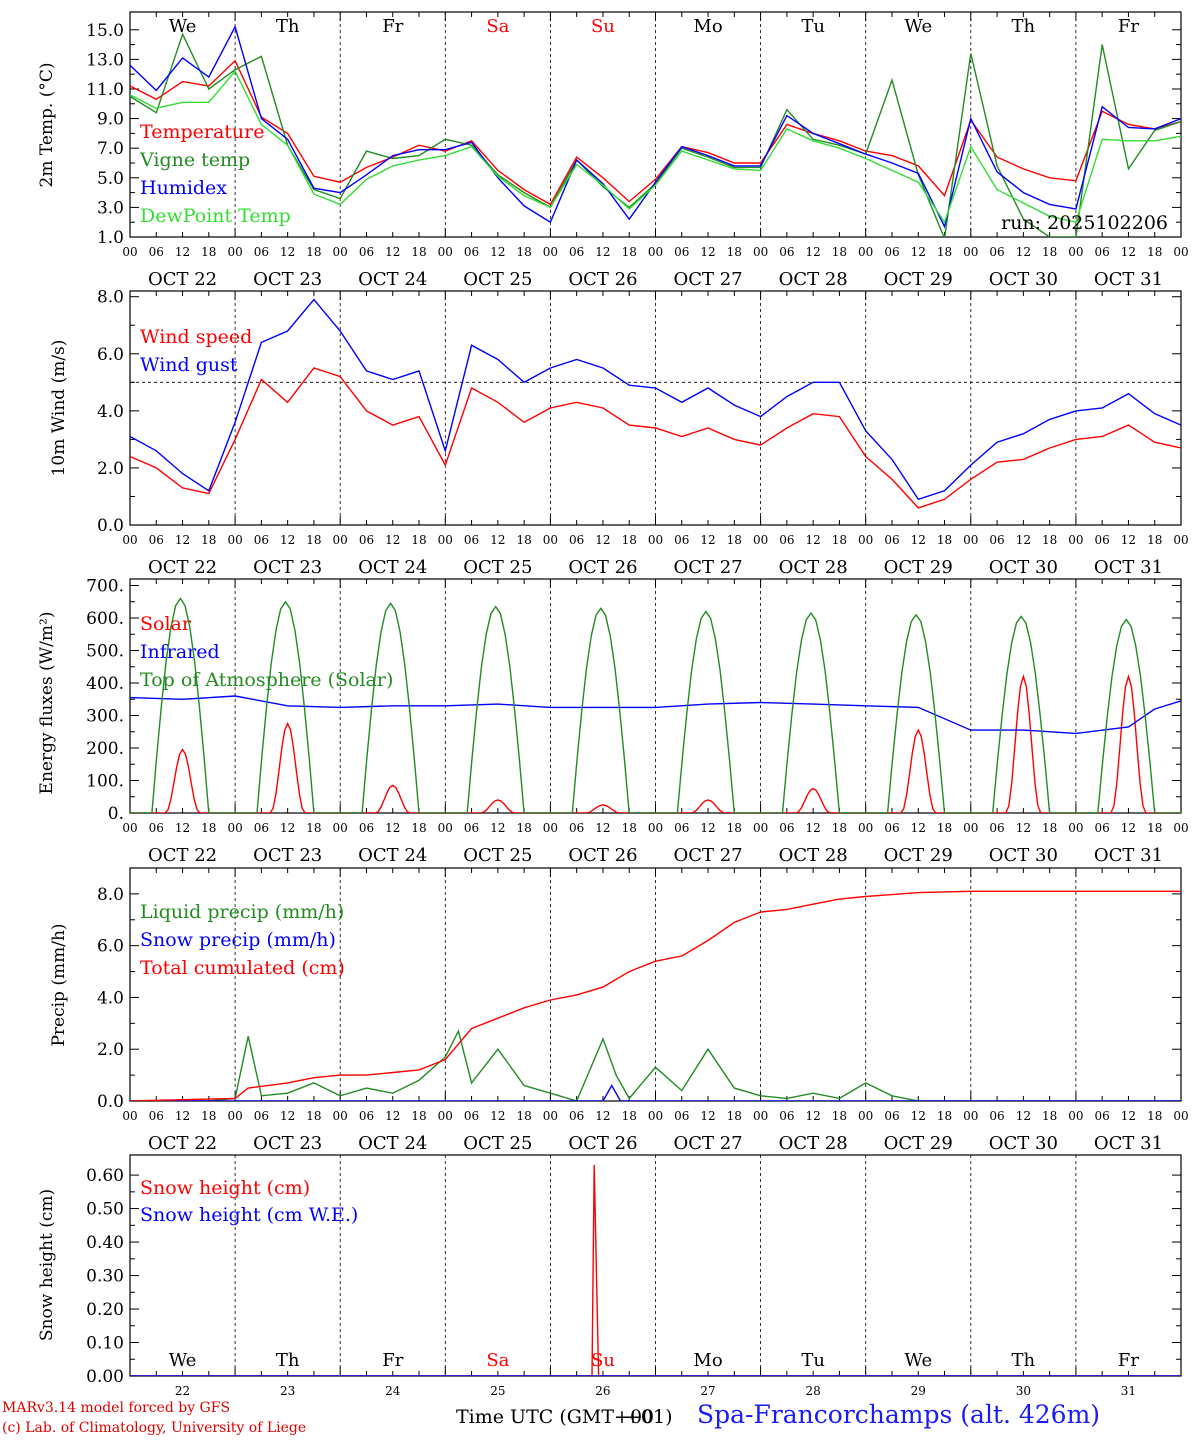  What do you see at coordinates (189, 365) in the screenshot?
I see `legend-entry: Wind gust` at bounding box center [189, 365].